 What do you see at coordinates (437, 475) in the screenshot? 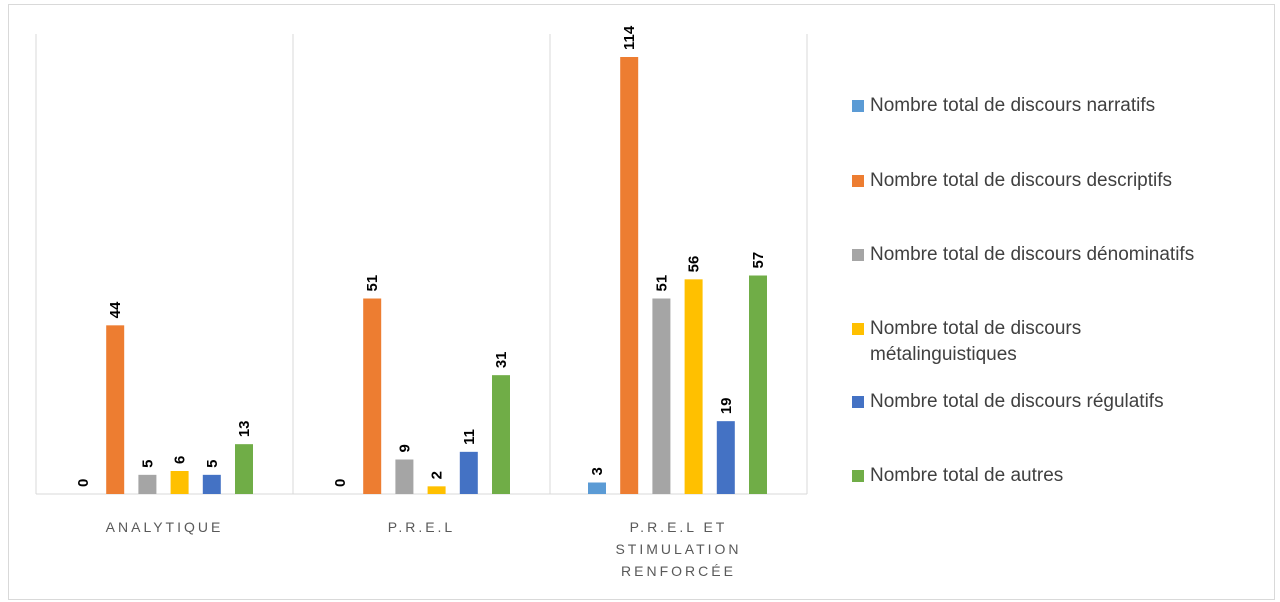
I see `data-label-2-4: 2` at bounding box center [437, 475].